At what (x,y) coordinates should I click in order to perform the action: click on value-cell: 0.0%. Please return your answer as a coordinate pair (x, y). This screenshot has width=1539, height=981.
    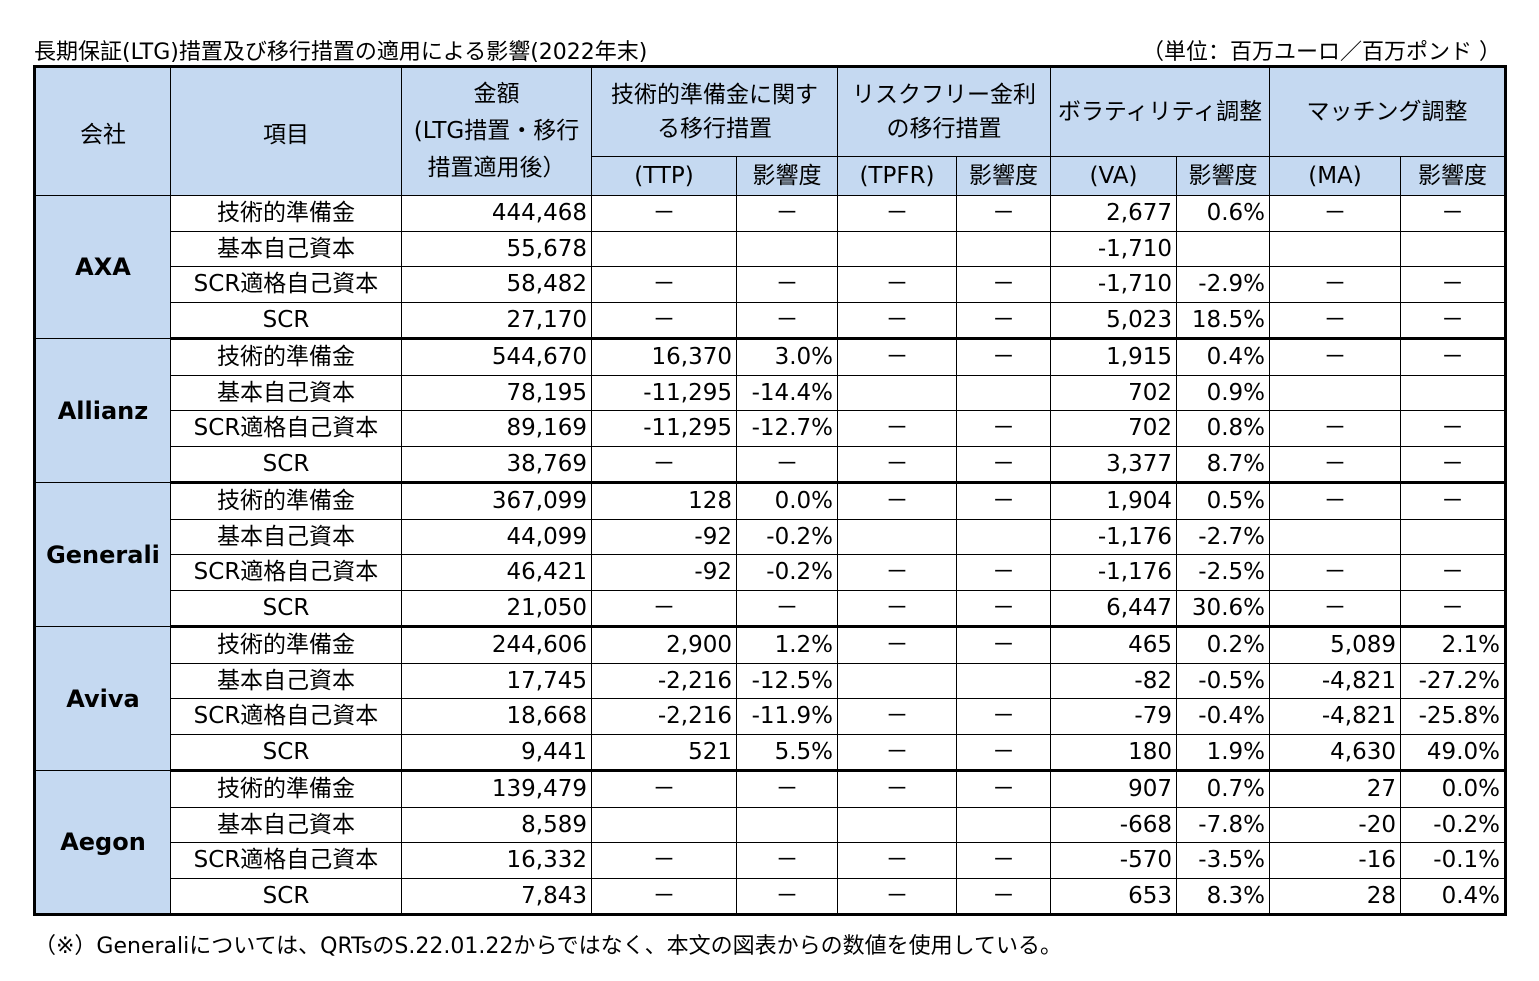
    Looking at the image, I should click on (787, 501).